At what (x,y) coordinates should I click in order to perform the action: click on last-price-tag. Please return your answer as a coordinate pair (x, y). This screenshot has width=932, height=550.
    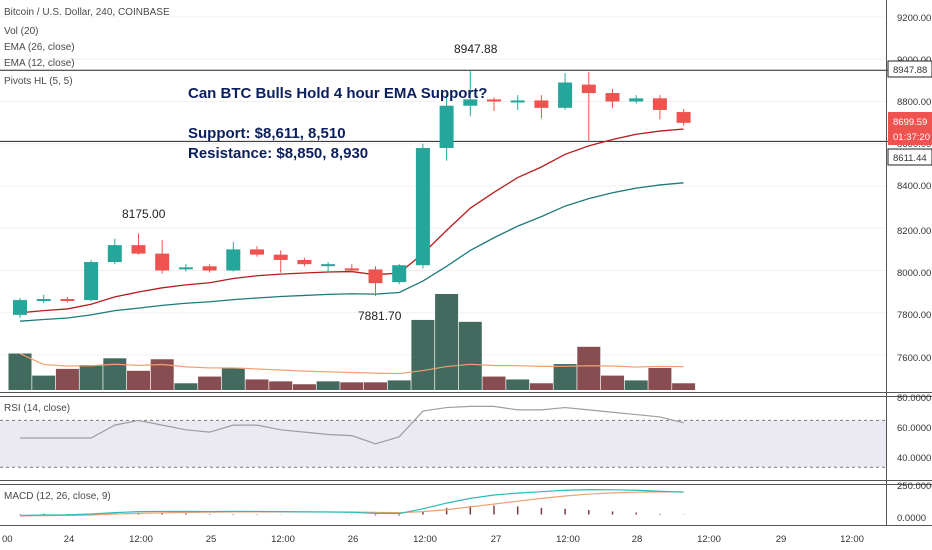
    Looking at the image, I should click on (910, 128).